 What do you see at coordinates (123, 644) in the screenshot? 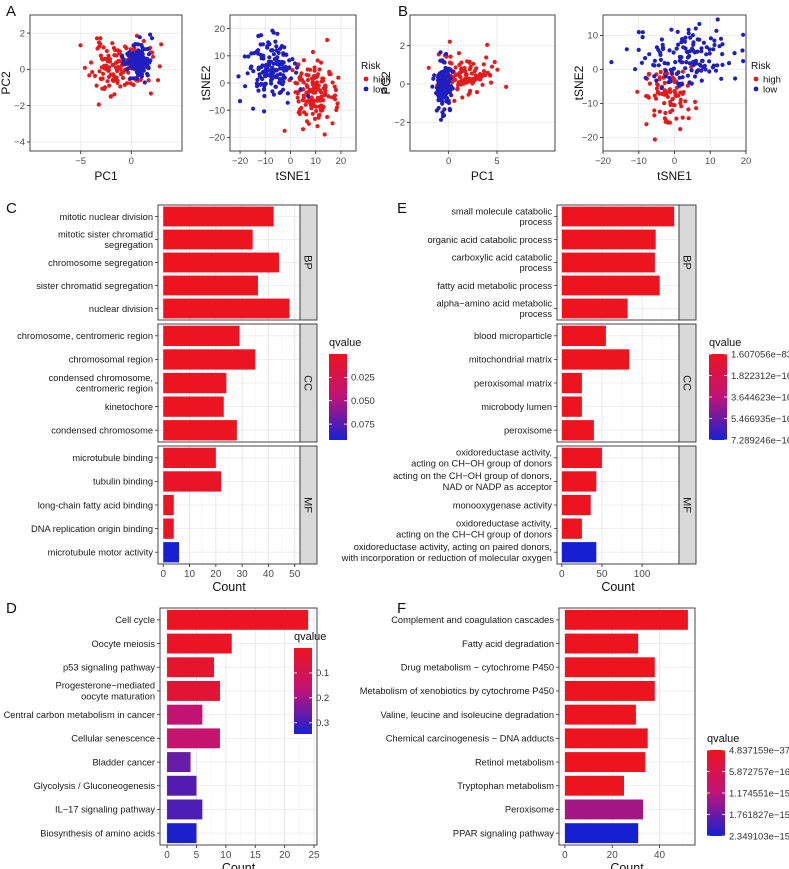
I see `category-label: Oocyte meiosis` at bounding box center [123, 644].